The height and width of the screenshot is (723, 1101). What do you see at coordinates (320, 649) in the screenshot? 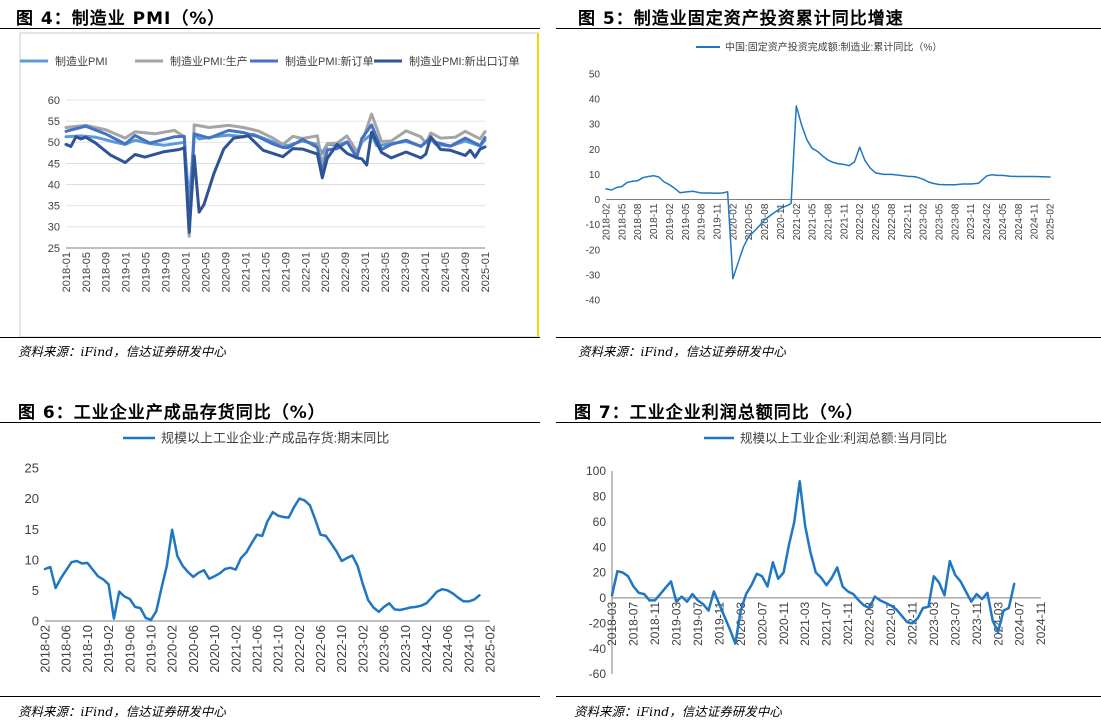
I see `x-tick-label: 2022-06` at bounding box center [320, 649].